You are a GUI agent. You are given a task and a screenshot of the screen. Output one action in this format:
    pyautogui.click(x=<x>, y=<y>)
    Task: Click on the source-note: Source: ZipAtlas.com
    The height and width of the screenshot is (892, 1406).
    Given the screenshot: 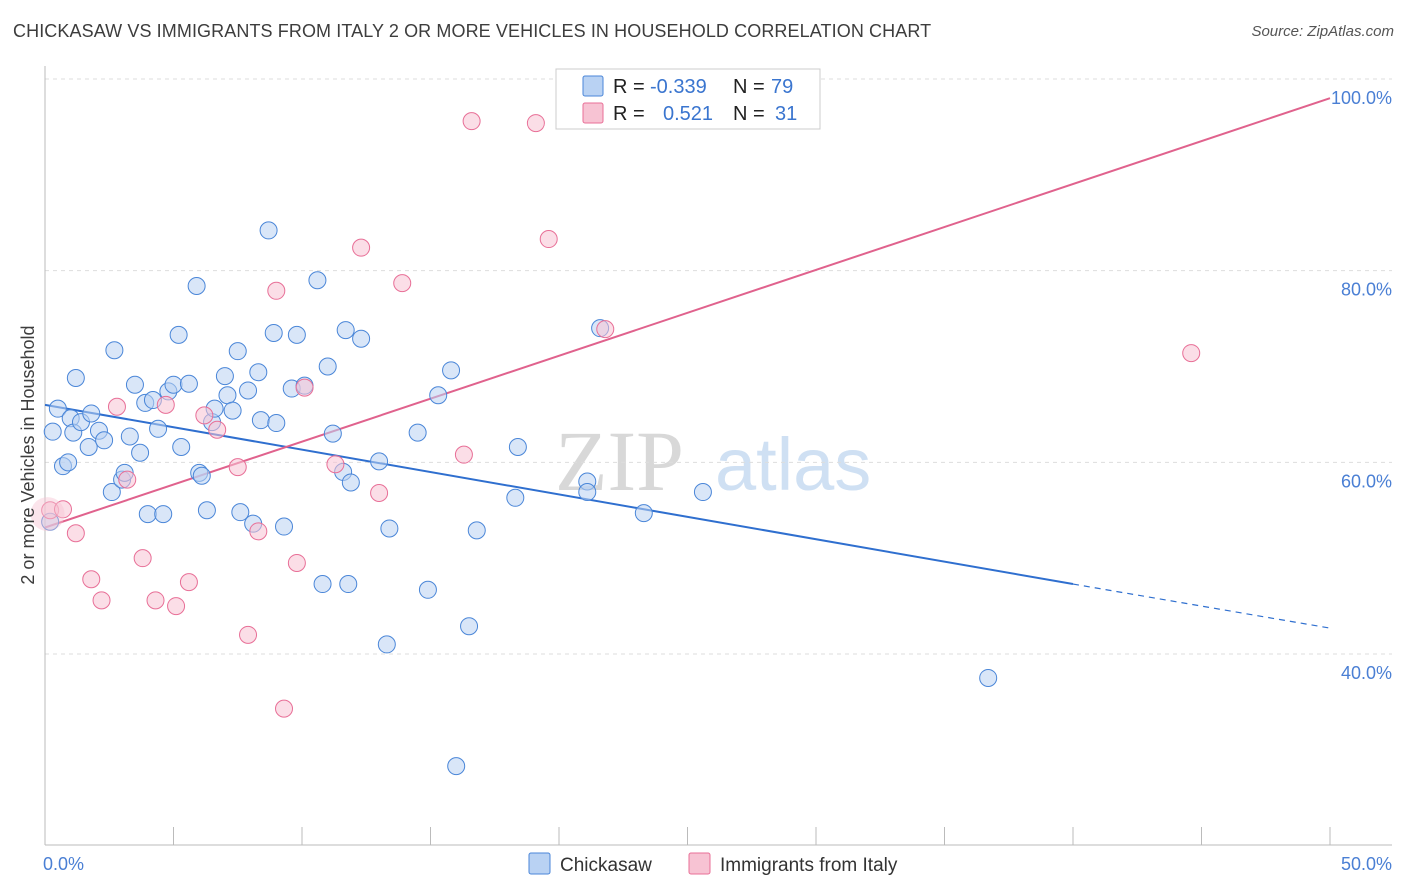 What is the action you would take?
    pyautogui.click(x=1322, y=31)
    